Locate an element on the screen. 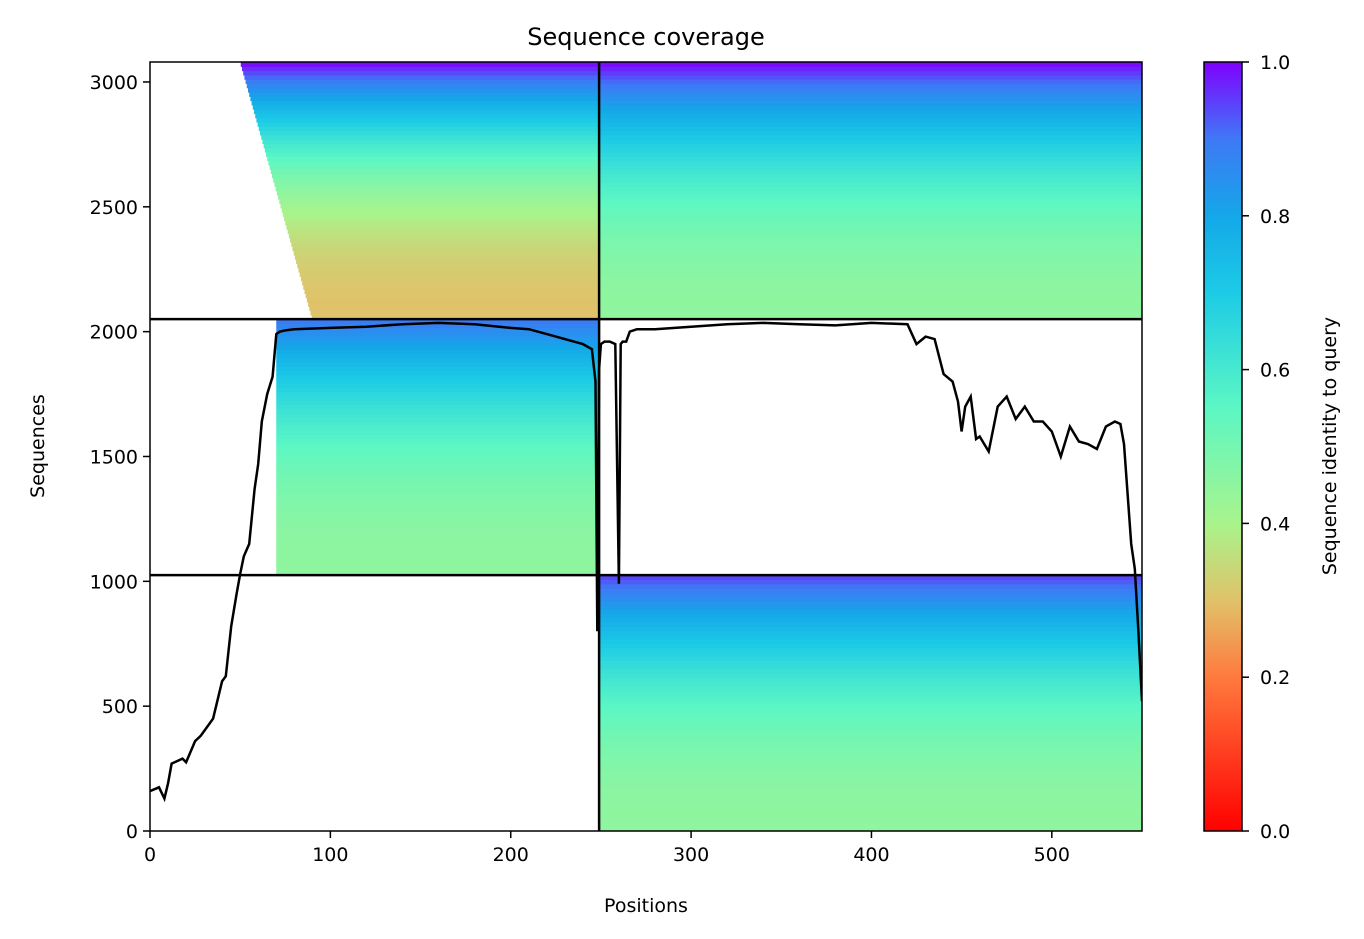  colorbar-tick-label: 1.0 is located at coordinates (1275, 63).